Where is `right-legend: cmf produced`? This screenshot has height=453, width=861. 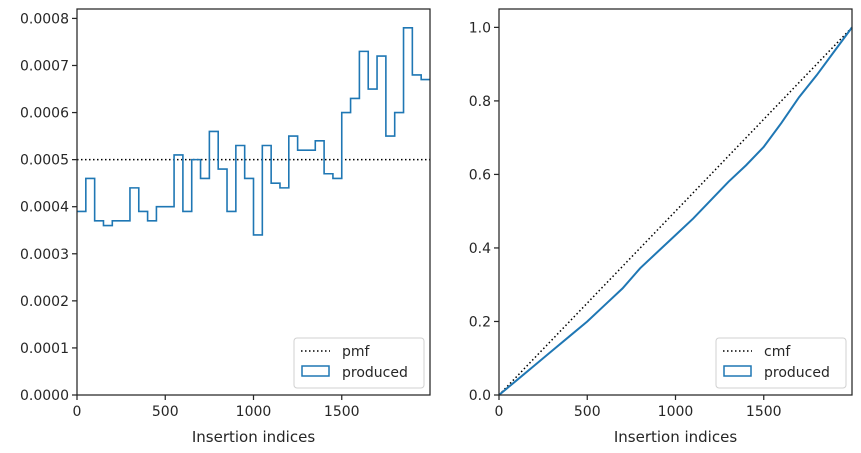 right-legend: cmf produced is located at coordinates (781, 363).